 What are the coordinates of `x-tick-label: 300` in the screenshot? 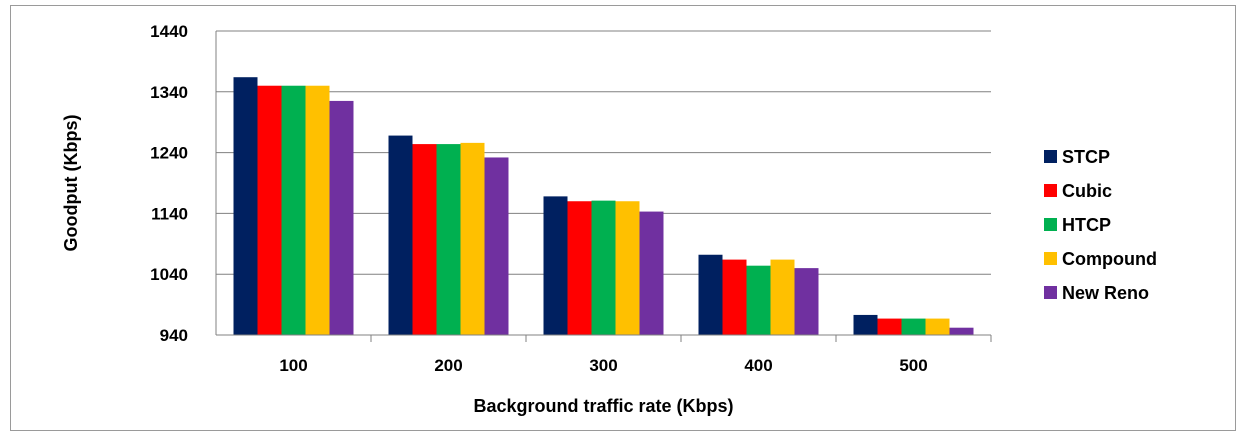 It's located at (603, 365).